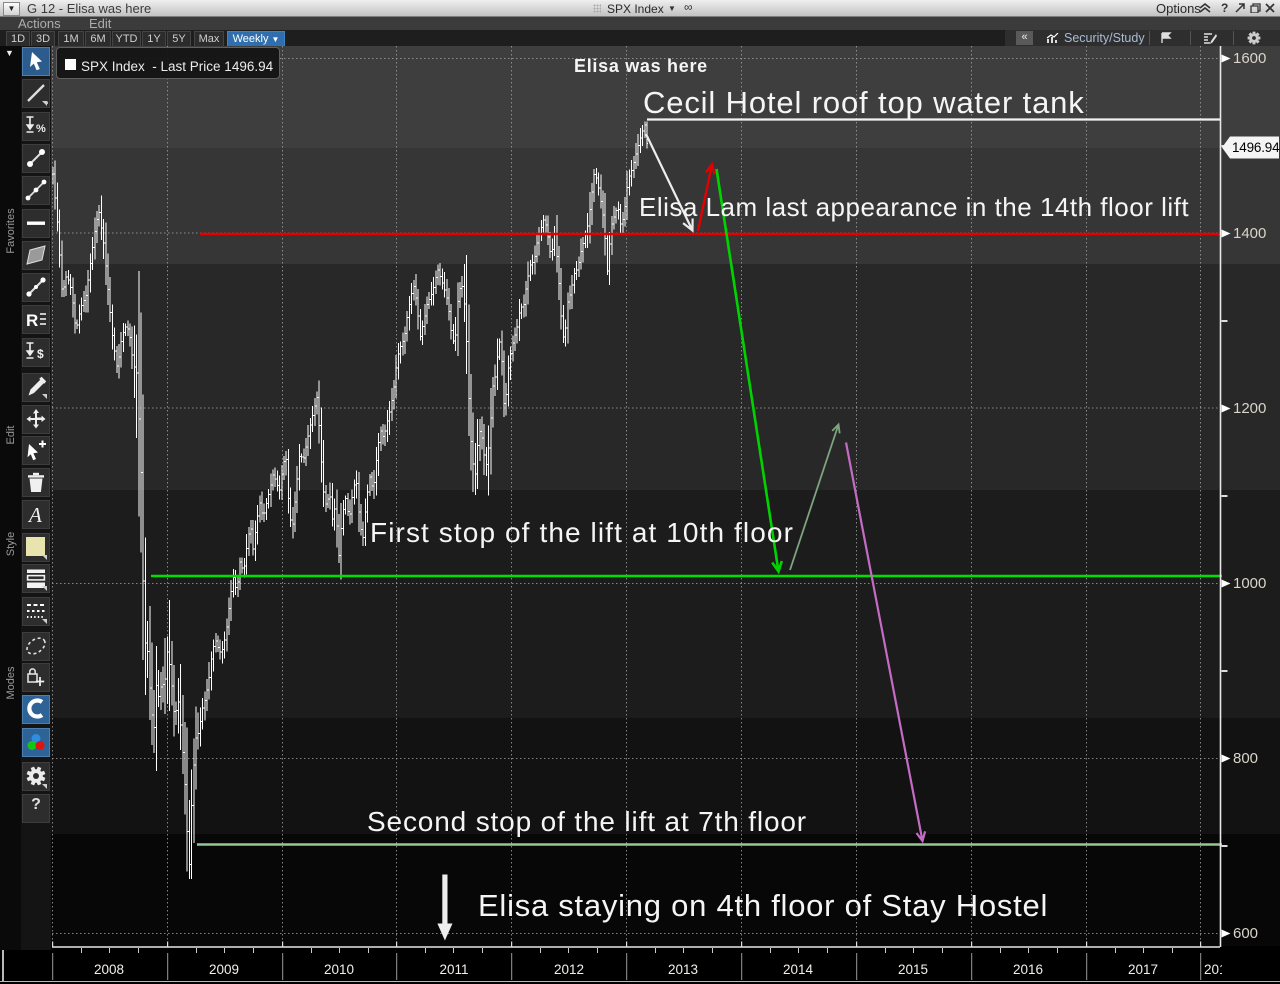 This screenshot has height=984, width=1280. I want to click on svg-text: R, so click(32, 320).